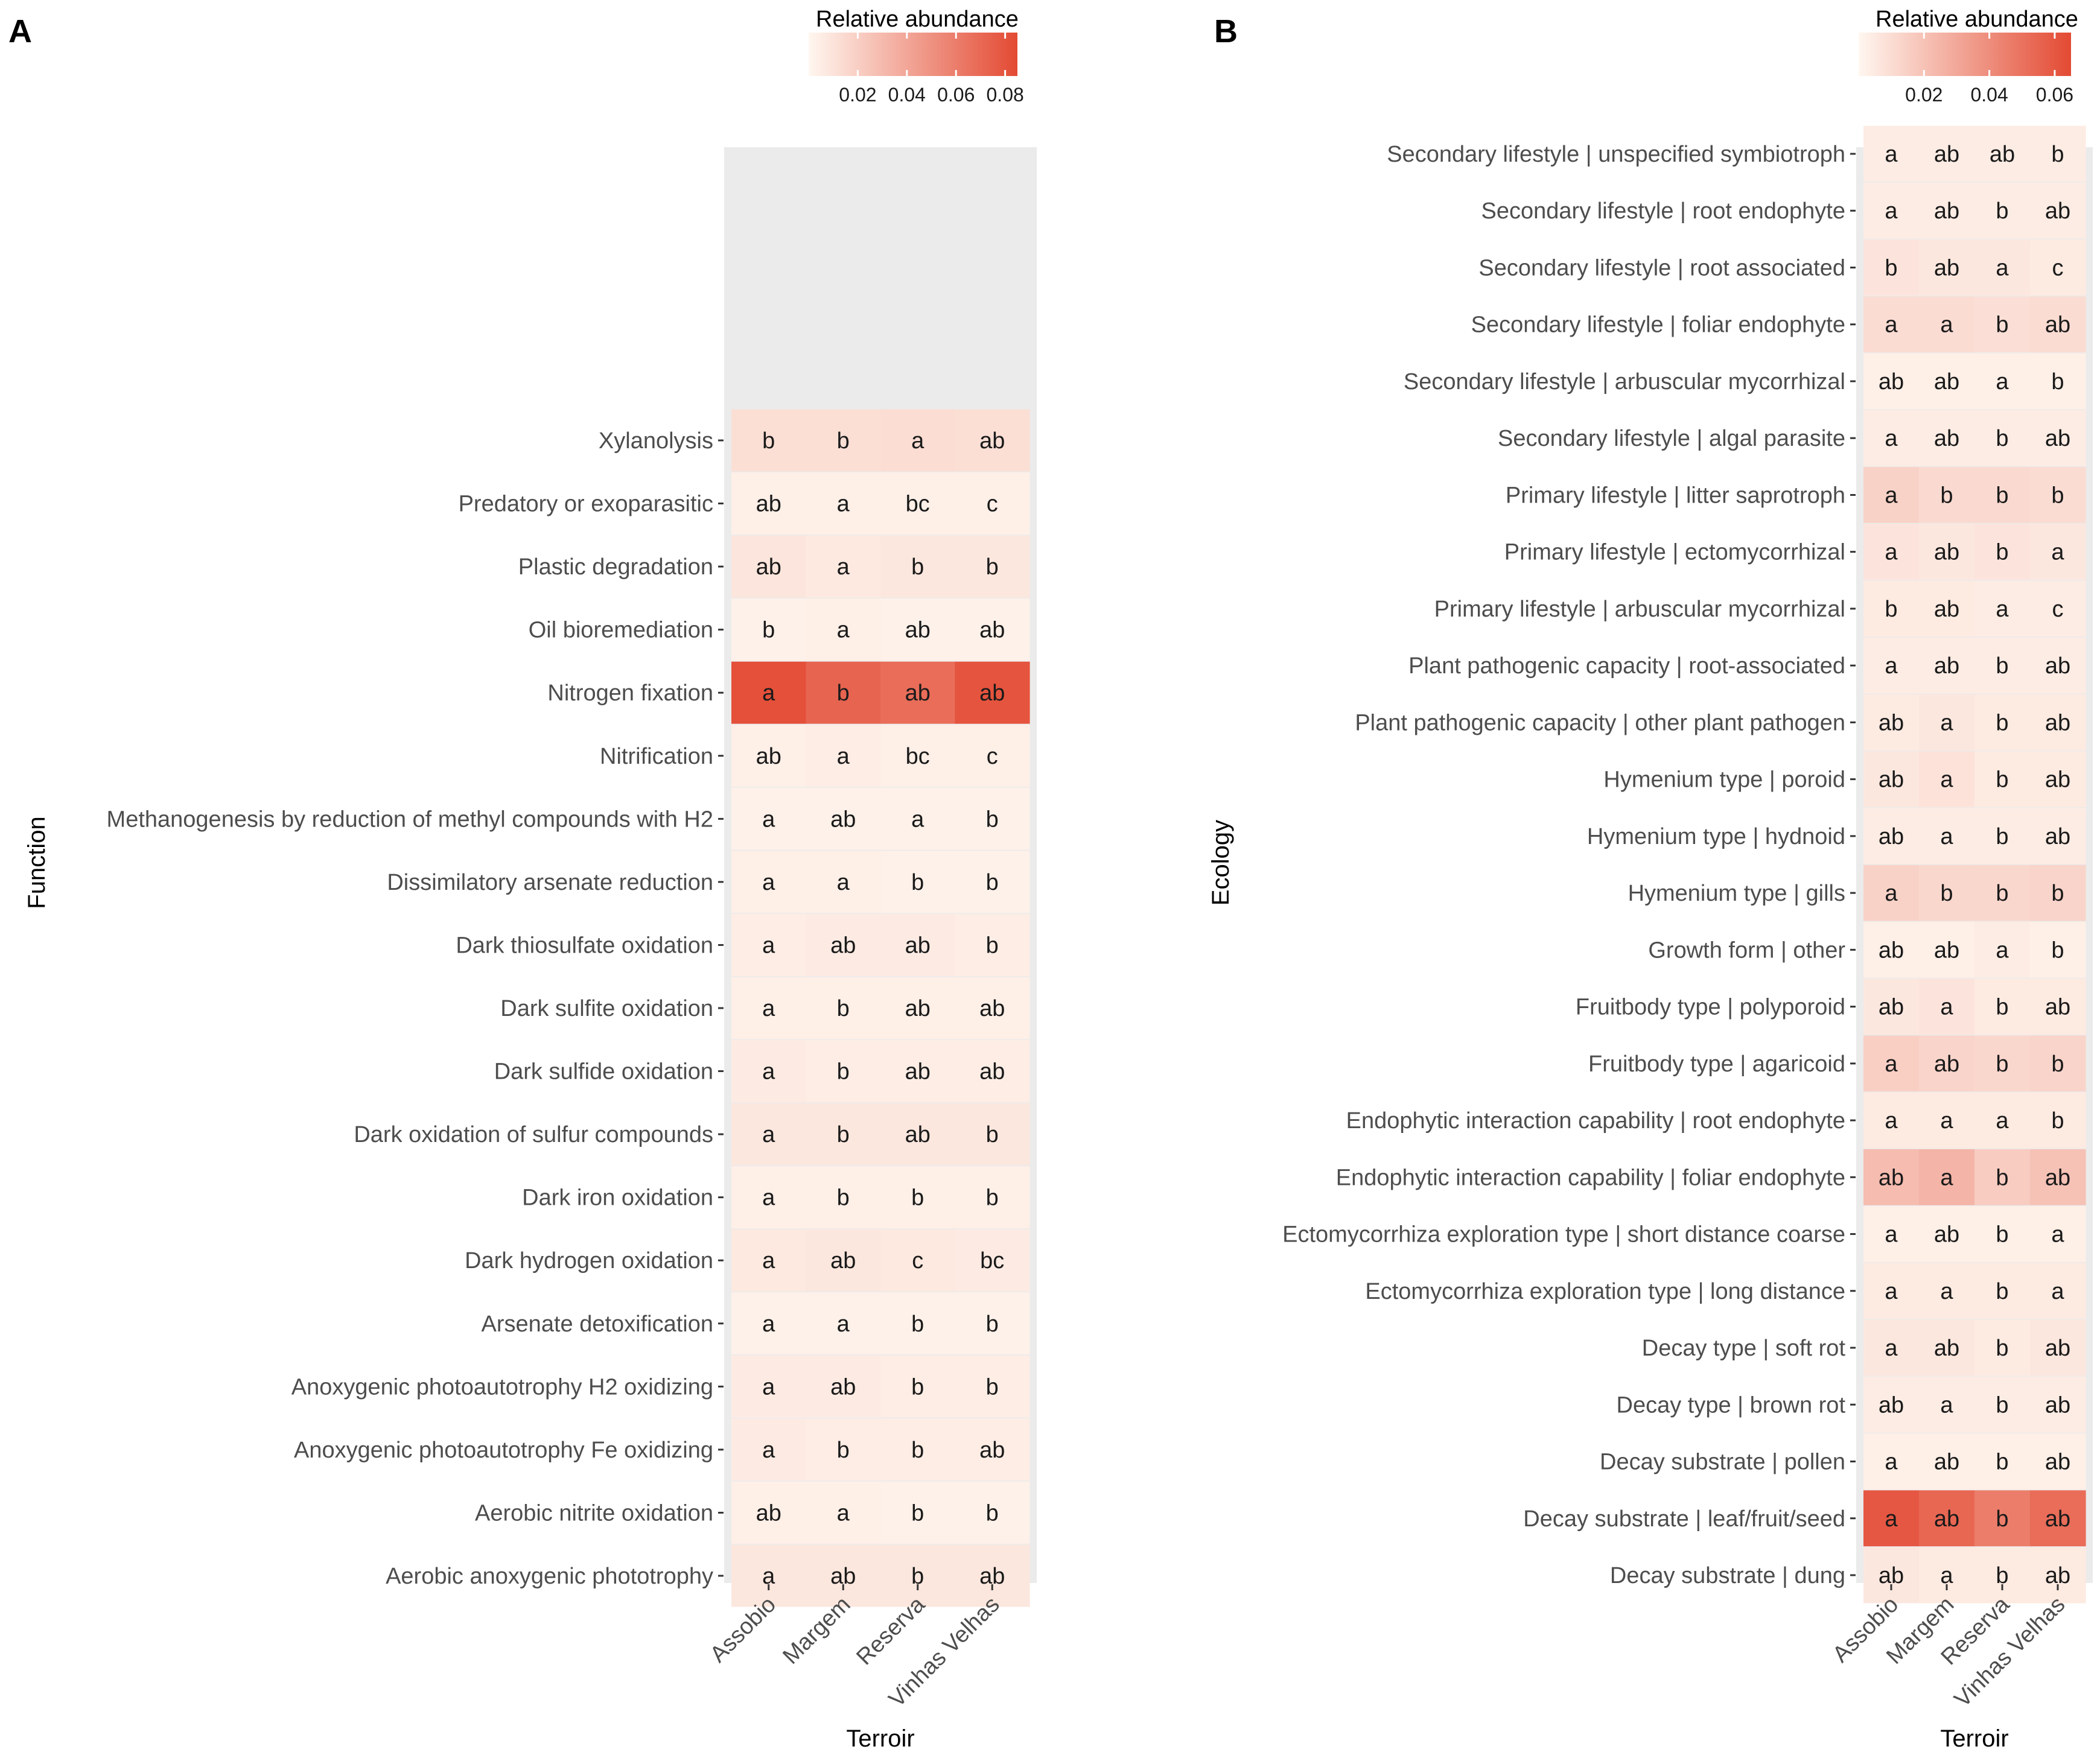 The width and height of the screenshot is (2100, 1764). What do you see at coordinates (603, 1072) in the screenshot?
I see `y-tick-label: Dark sulfide oxidation` at bounding box center [603, 1072].